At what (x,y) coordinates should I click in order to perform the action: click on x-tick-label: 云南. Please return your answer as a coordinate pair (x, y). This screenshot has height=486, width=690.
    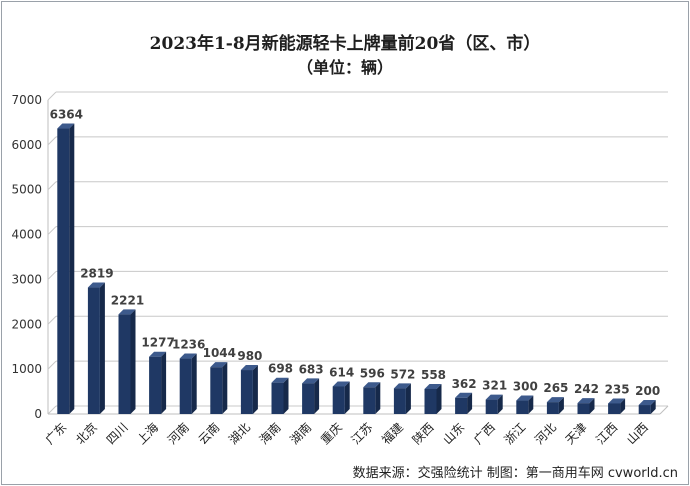
    Looking at the image, I should click on (209, 434).